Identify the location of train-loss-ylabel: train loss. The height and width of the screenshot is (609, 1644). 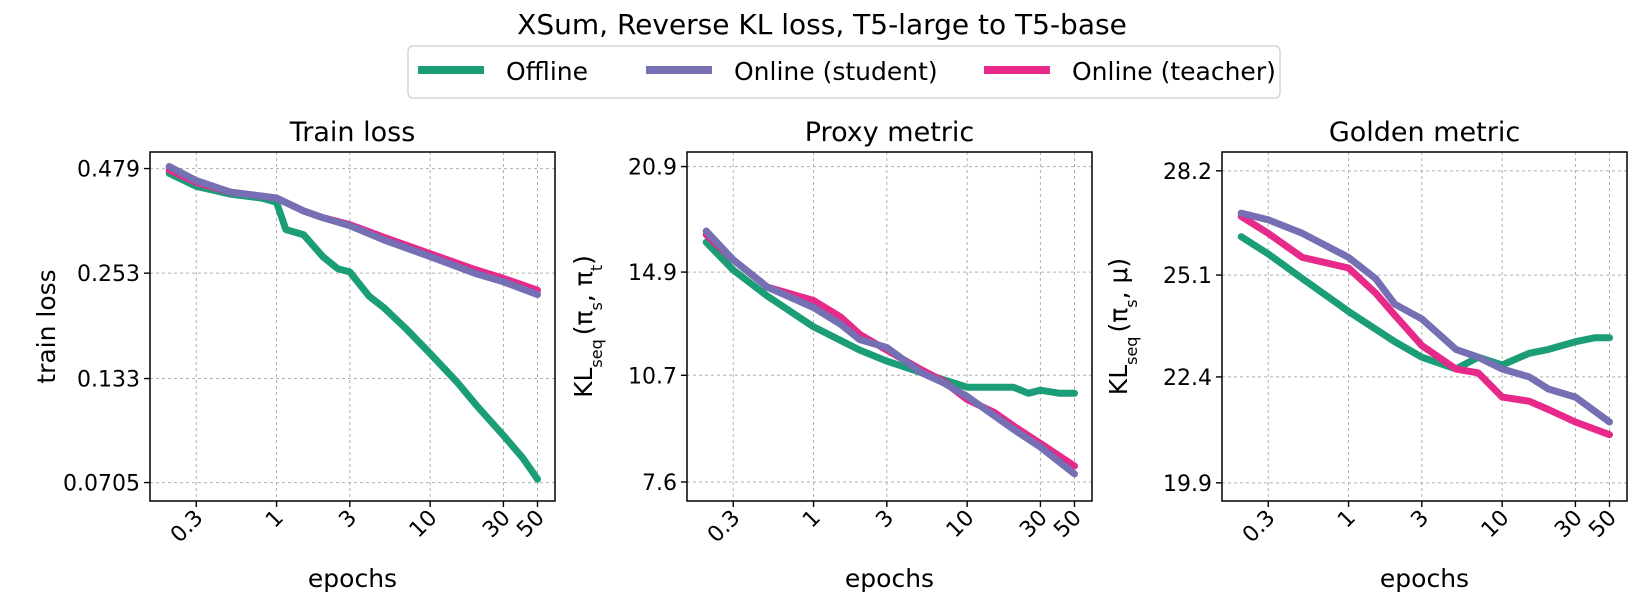
(46, 326).